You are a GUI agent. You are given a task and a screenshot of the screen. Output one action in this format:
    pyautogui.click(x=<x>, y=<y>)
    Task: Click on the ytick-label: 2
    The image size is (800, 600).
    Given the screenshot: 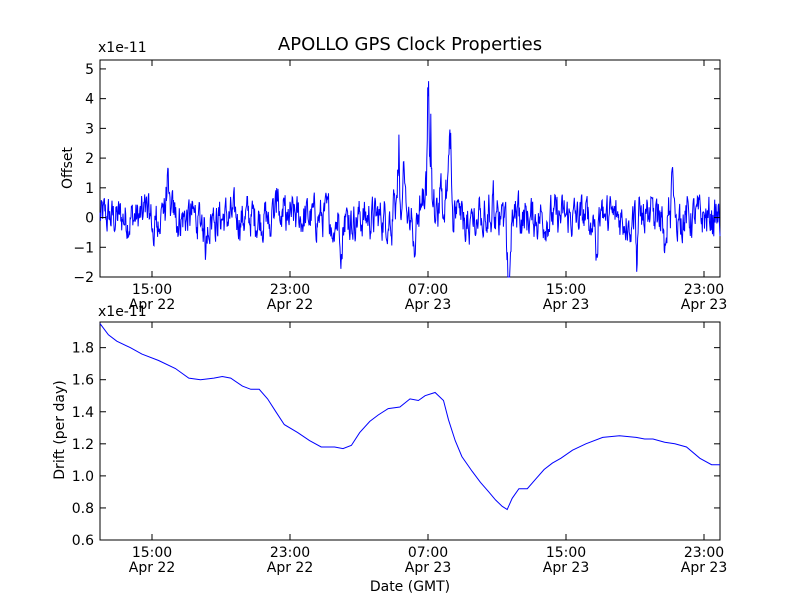 What is the action you would take?
    pyautogui.click(x=89, y=159)
    